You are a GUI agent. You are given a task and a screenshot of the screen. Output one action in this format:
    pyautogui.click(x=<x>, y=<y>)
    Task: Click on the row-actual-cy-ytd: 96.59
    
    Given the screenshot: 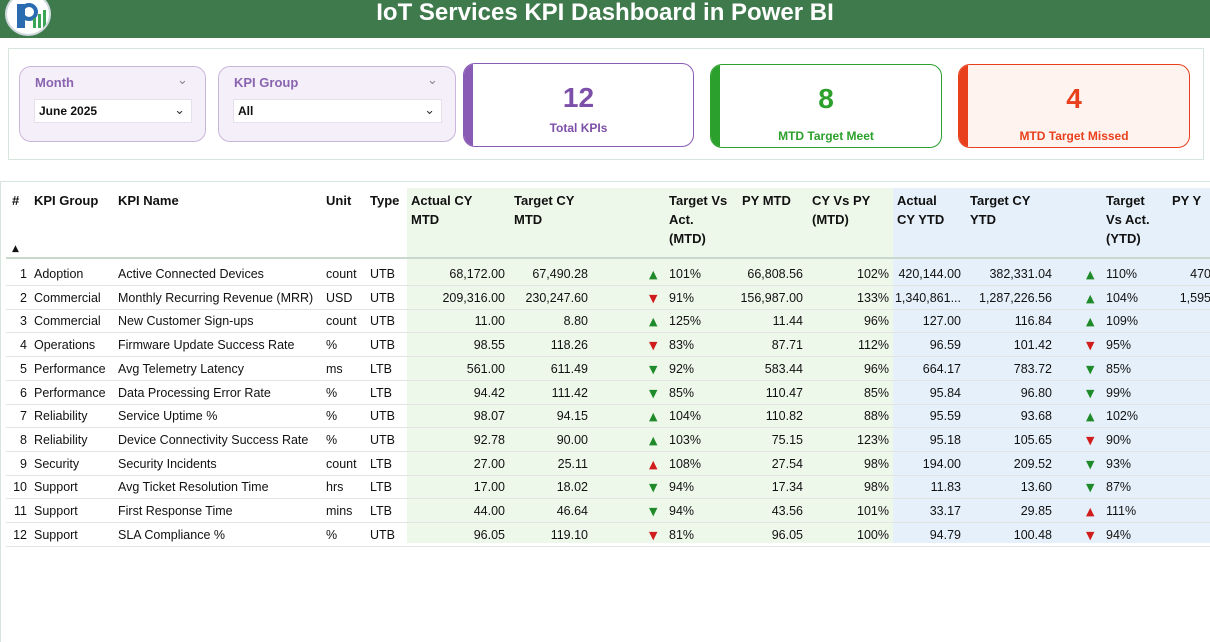 What is the action you would take?
    pyautogui.click(x=945, y=345)
    